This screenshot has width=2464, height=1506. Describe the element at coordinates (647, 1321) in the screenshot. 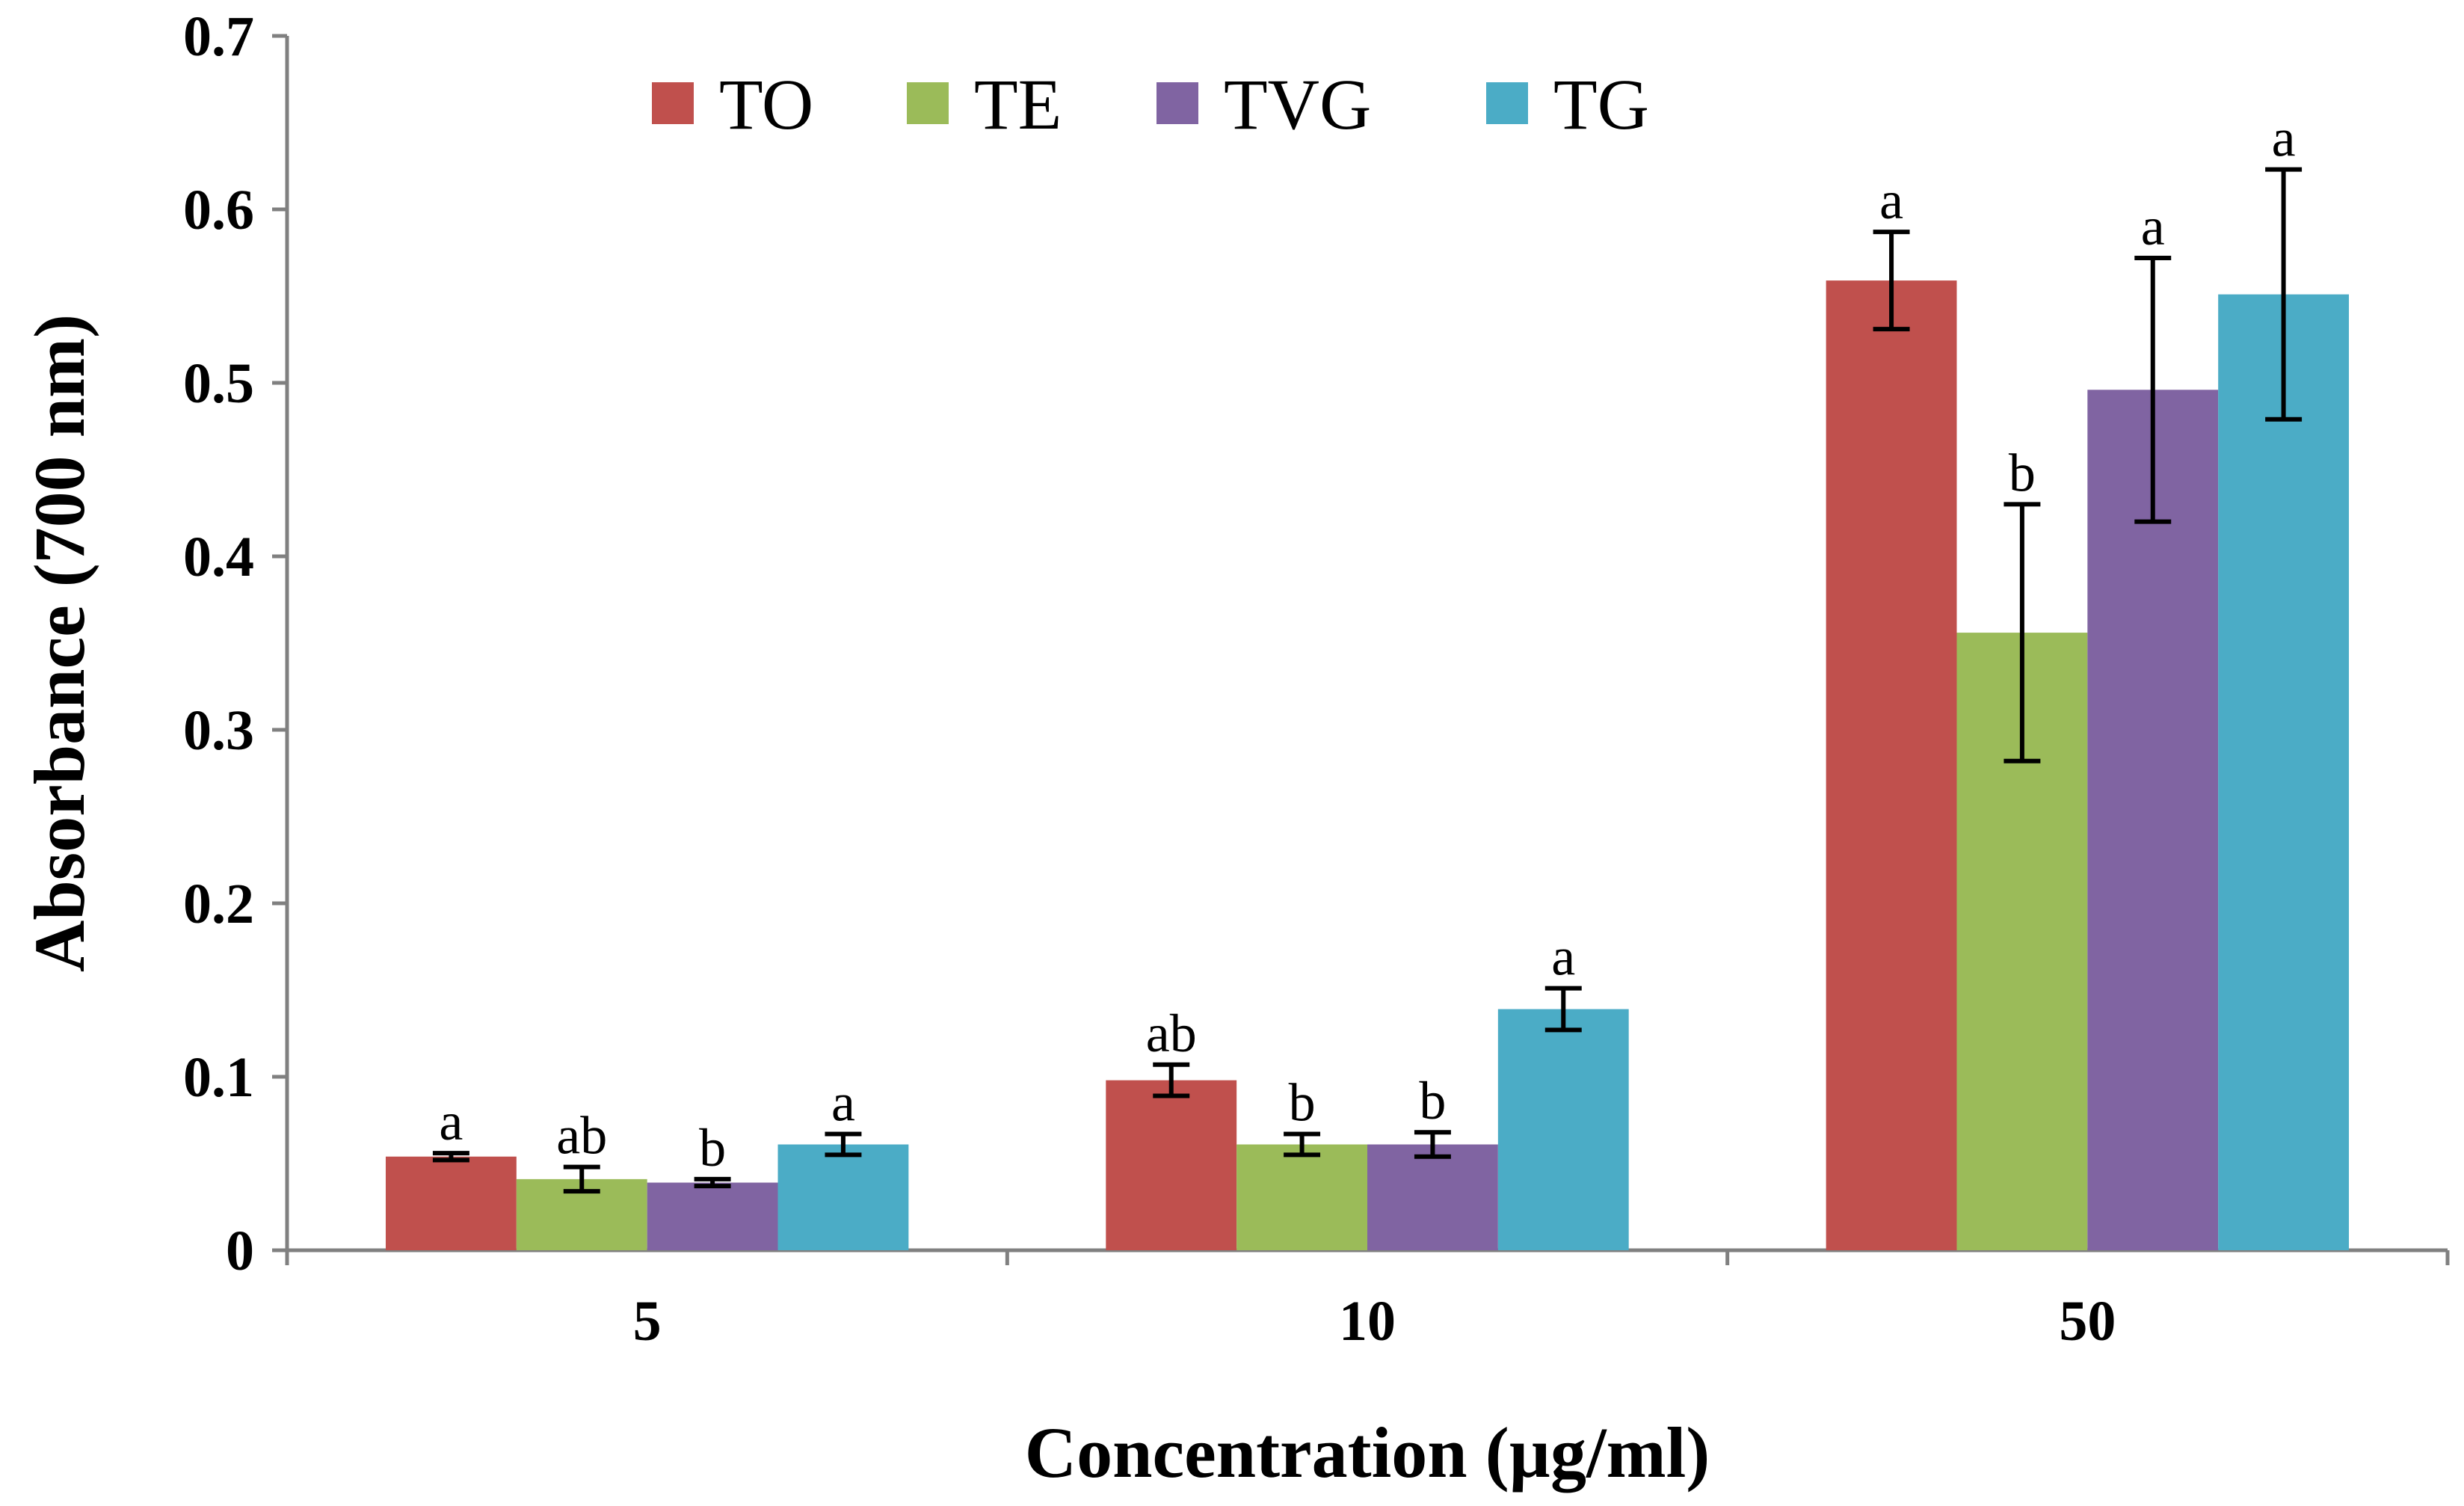

I see `x-tick-label: 5` at that location.